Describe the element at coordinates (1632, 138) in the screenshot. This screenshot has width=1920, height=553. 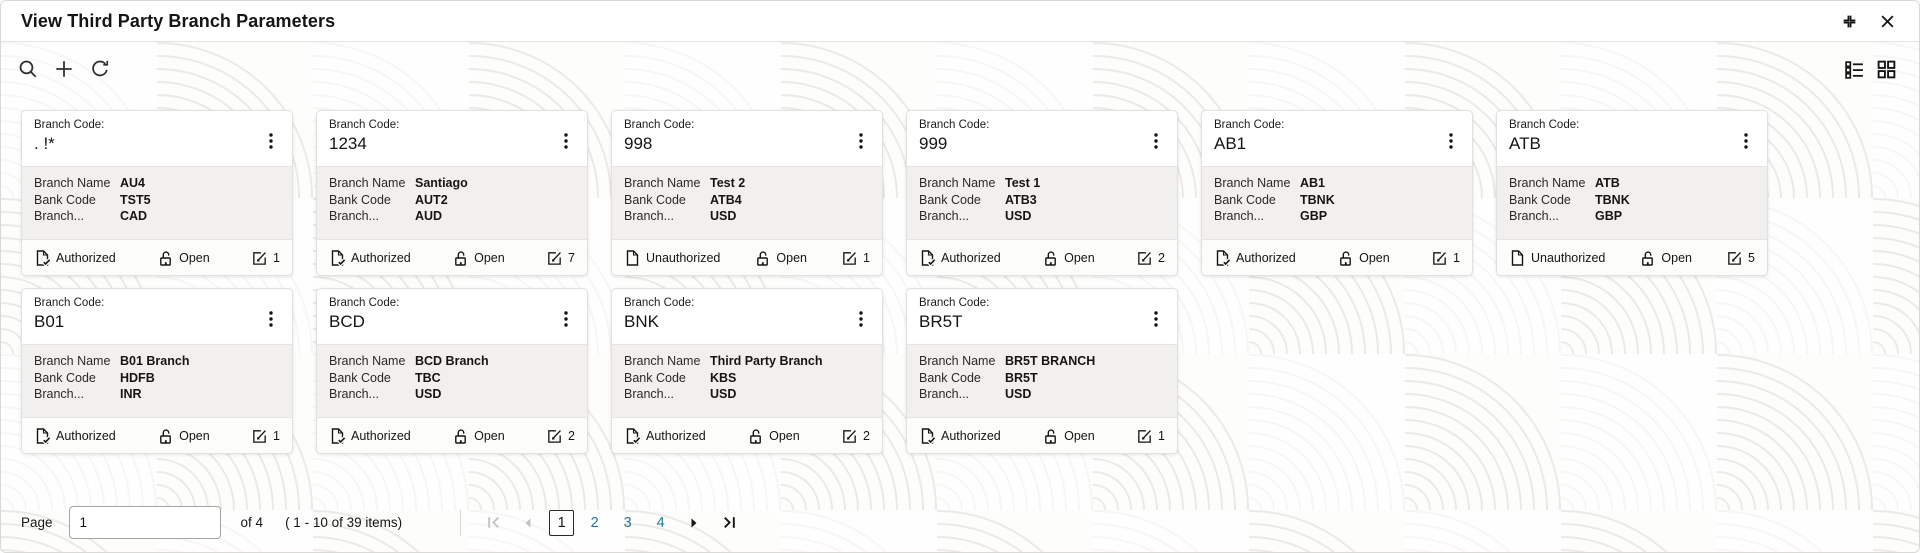
I see `card-header: Branch Code: ATB` at that location.